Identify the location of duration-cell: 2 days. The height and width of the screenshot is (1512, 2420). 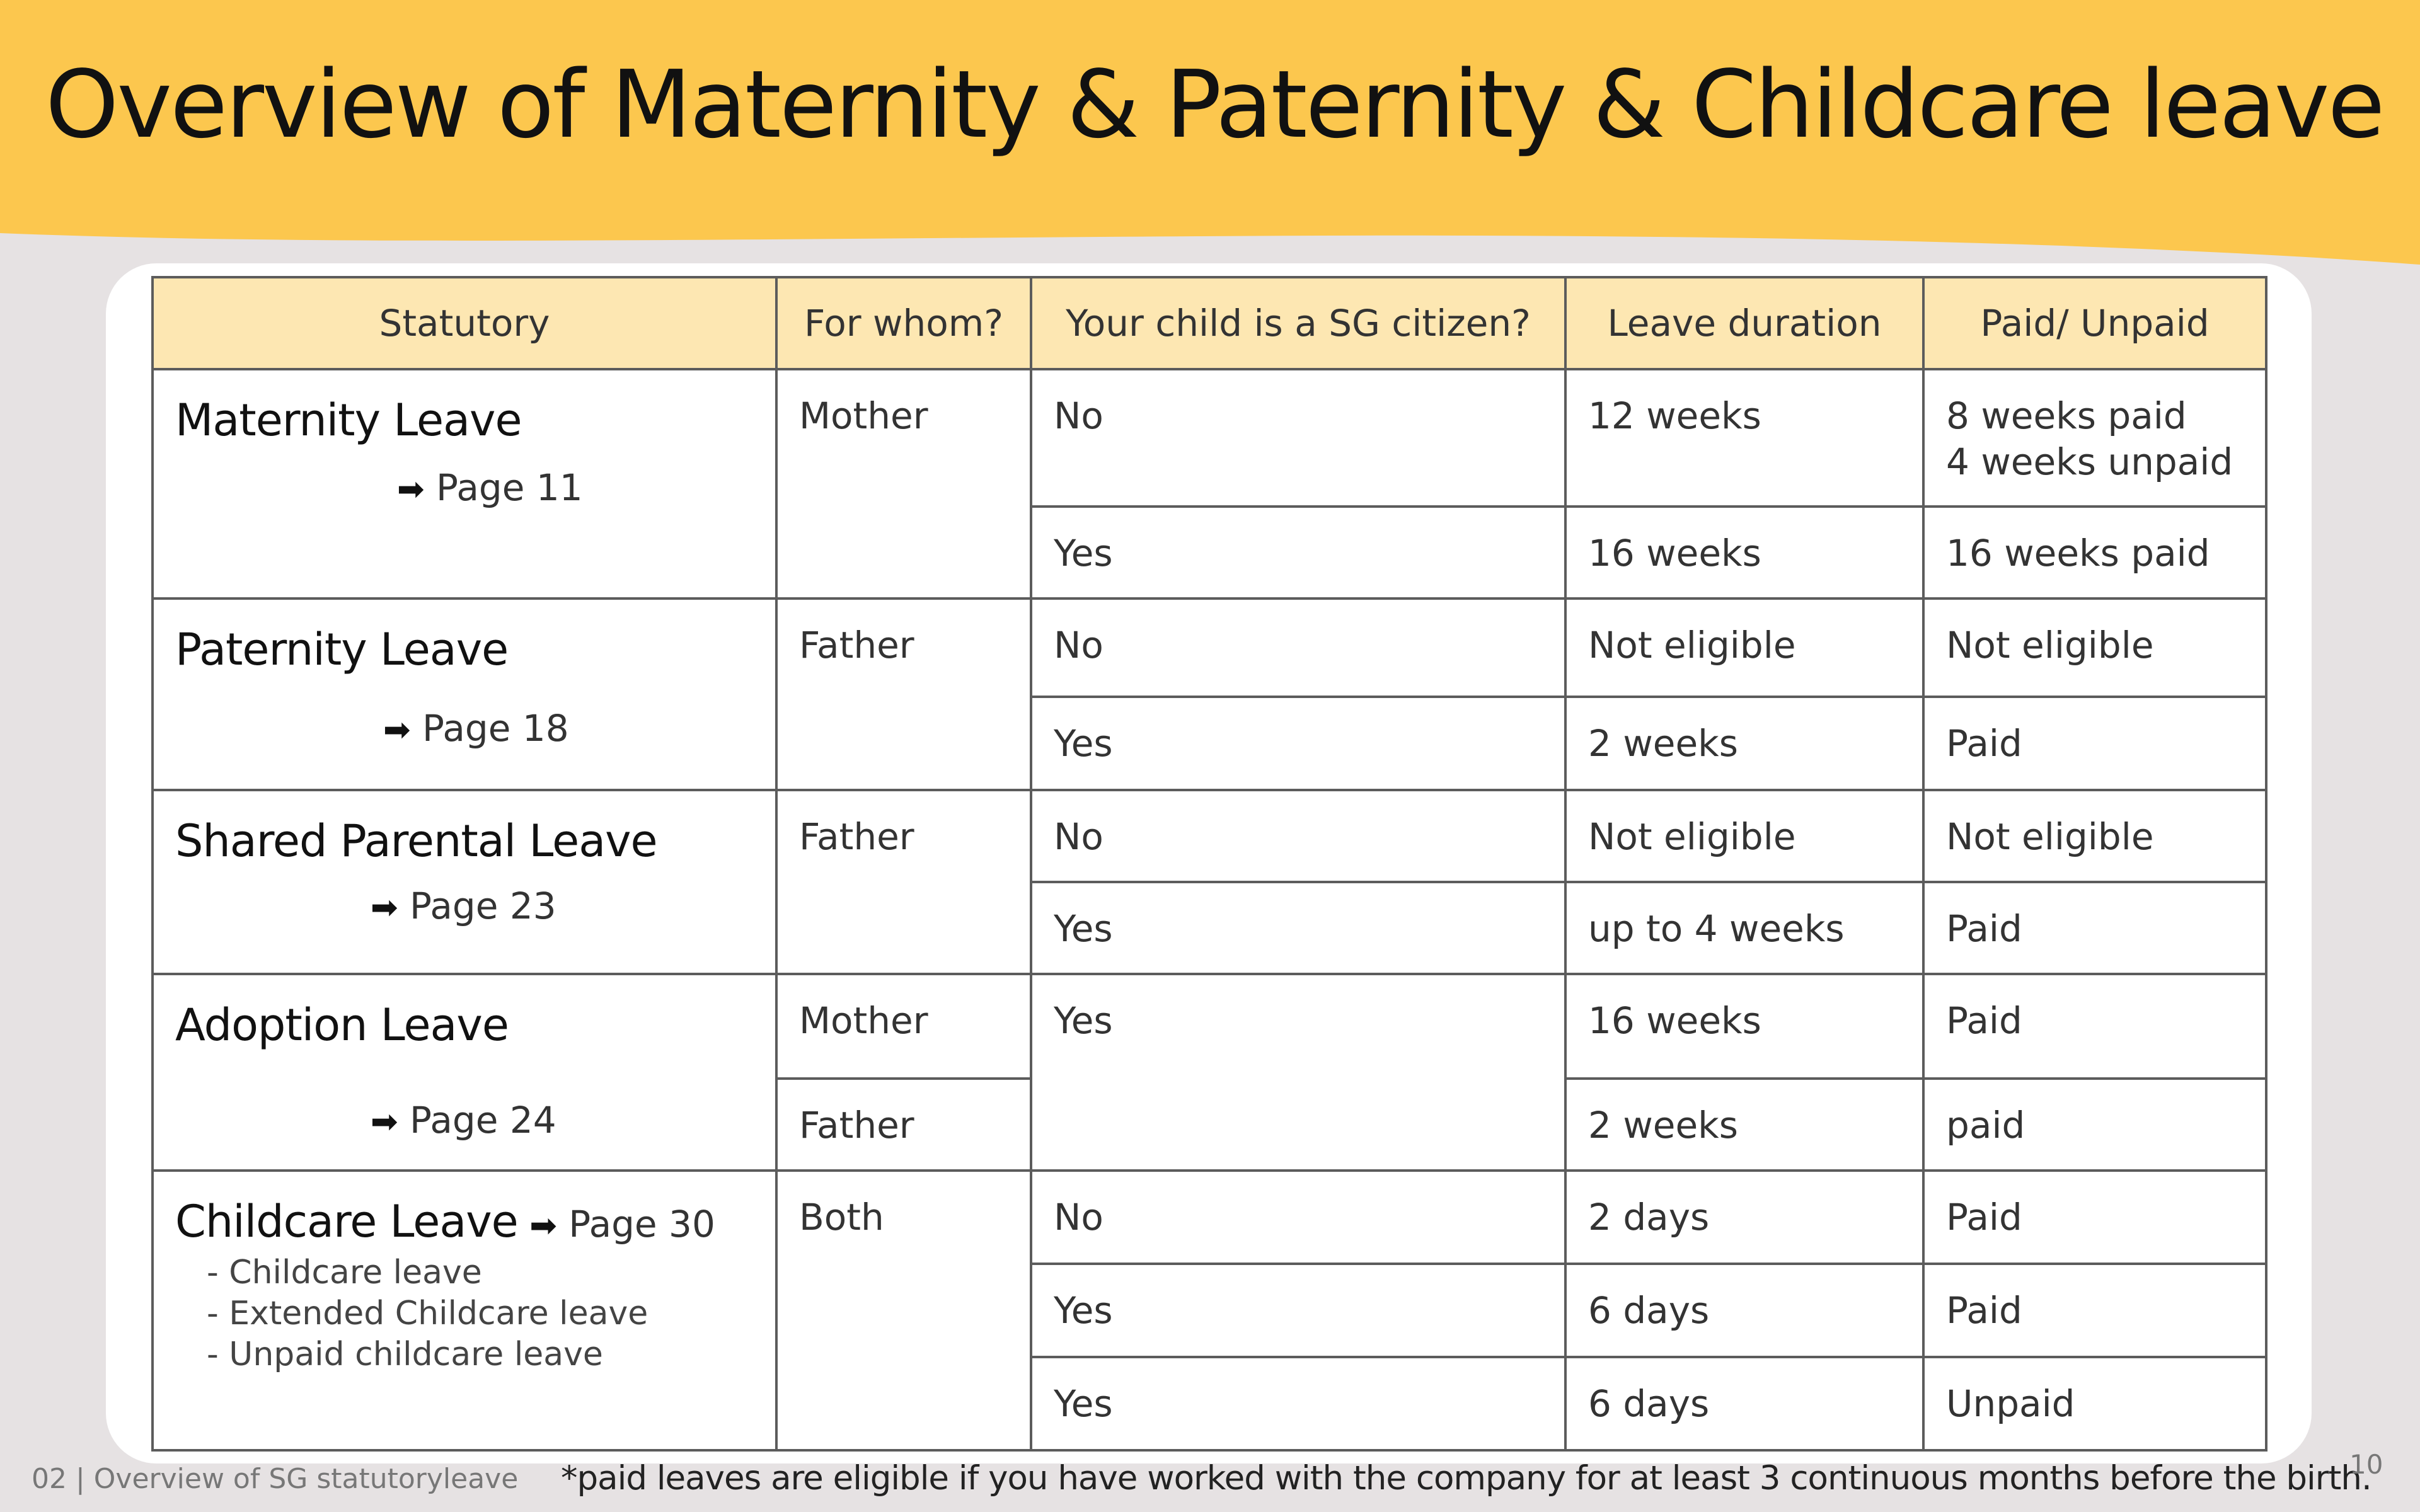
(1745, 1217).